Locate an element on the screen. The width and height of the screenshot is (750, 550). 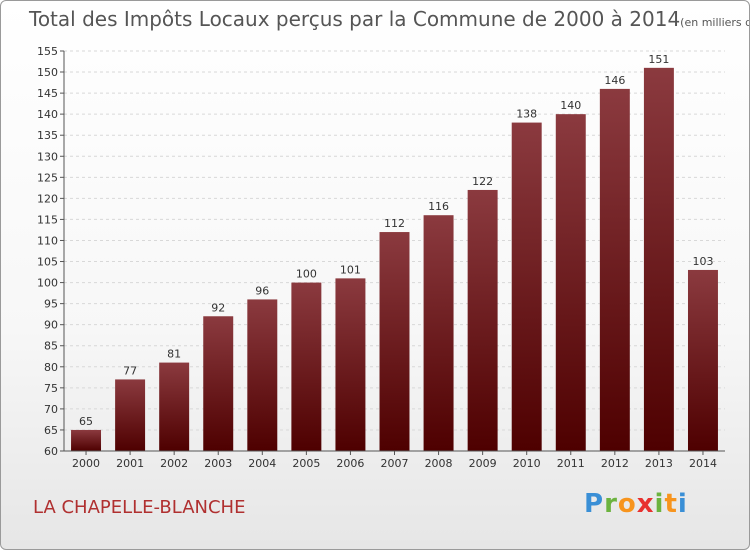
x-tick-label: 2012 is located at coordinates (615, 463).